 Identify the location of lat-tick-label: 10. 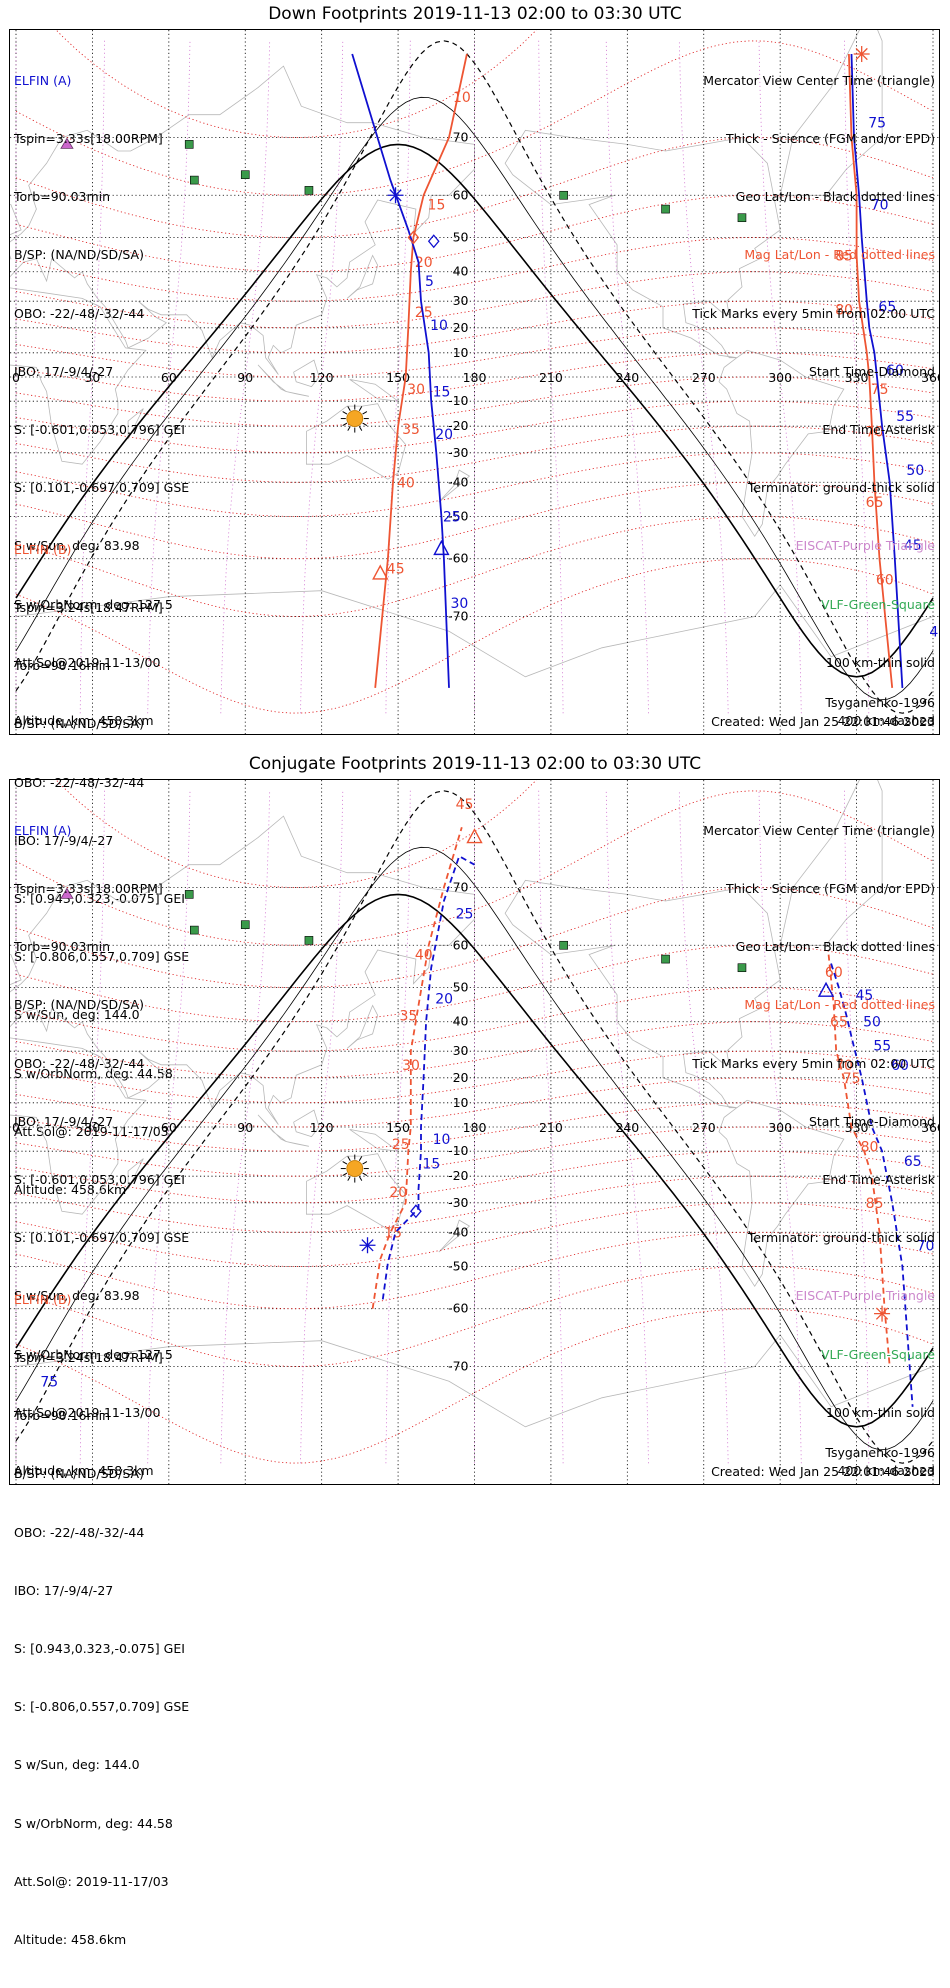
(461, 1102).